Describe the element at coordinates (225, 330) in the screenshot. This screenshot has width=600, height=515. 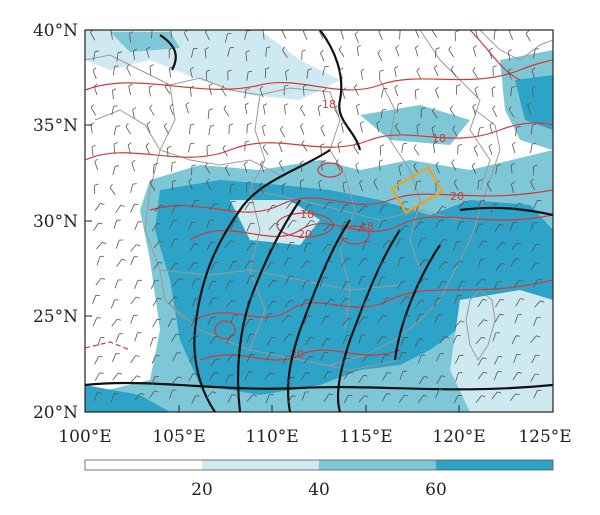
I see `red-contour-loop` at that location.